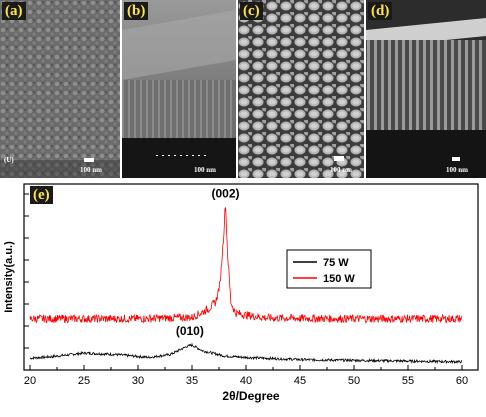  I want to click on scale-bar-b, so click(181, 155).